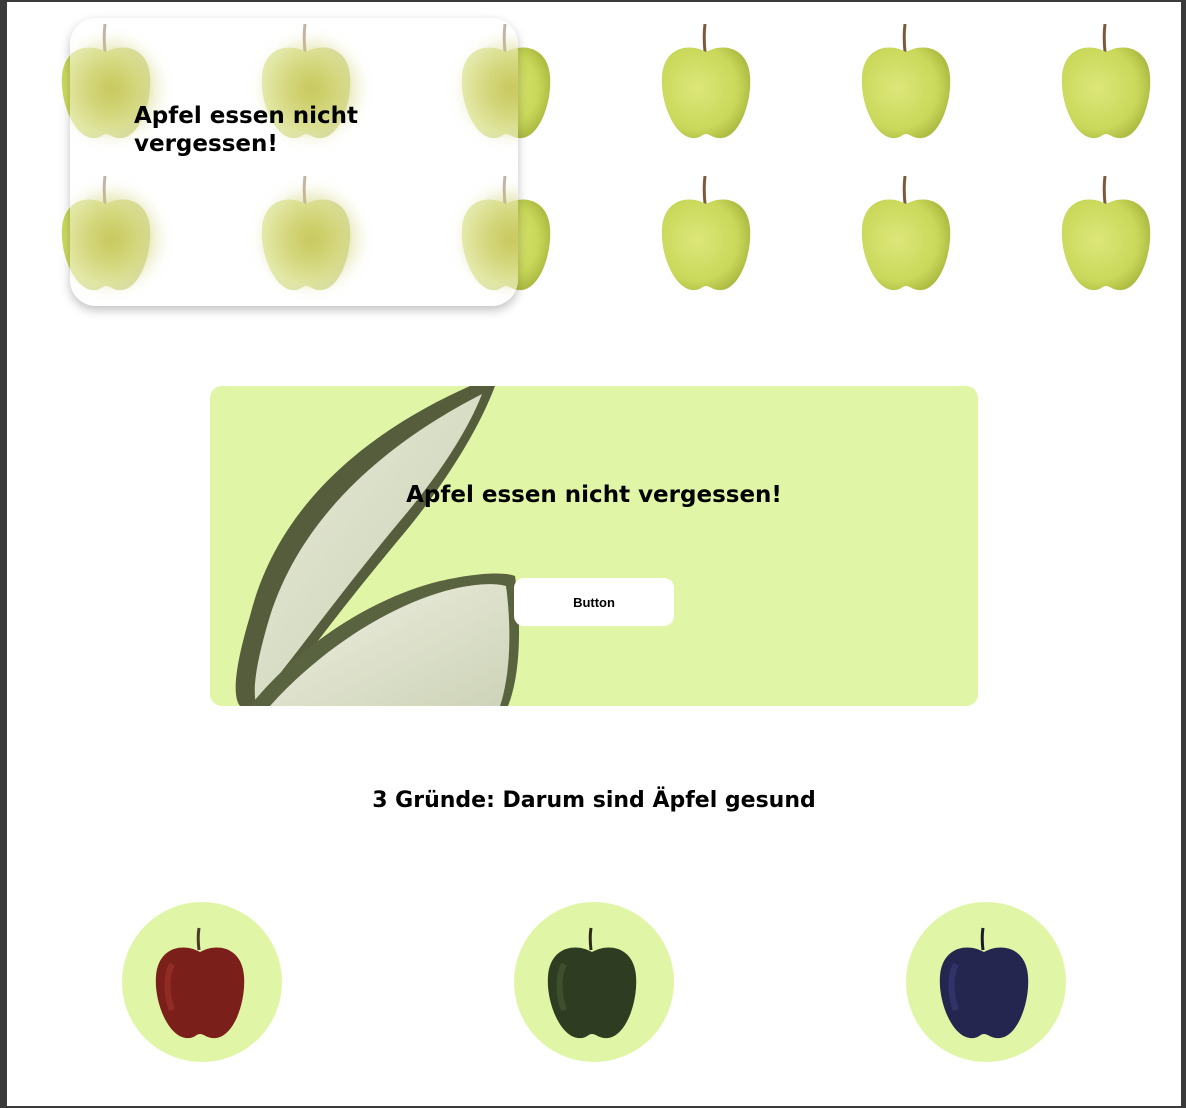 Image resolution: width=1186 pixels, height=1108 pixels. Describe the element at coordinates (246, 130) in the screenshot. I see `glass-card-title: Apfel essen nicht vergessen!` at that location.